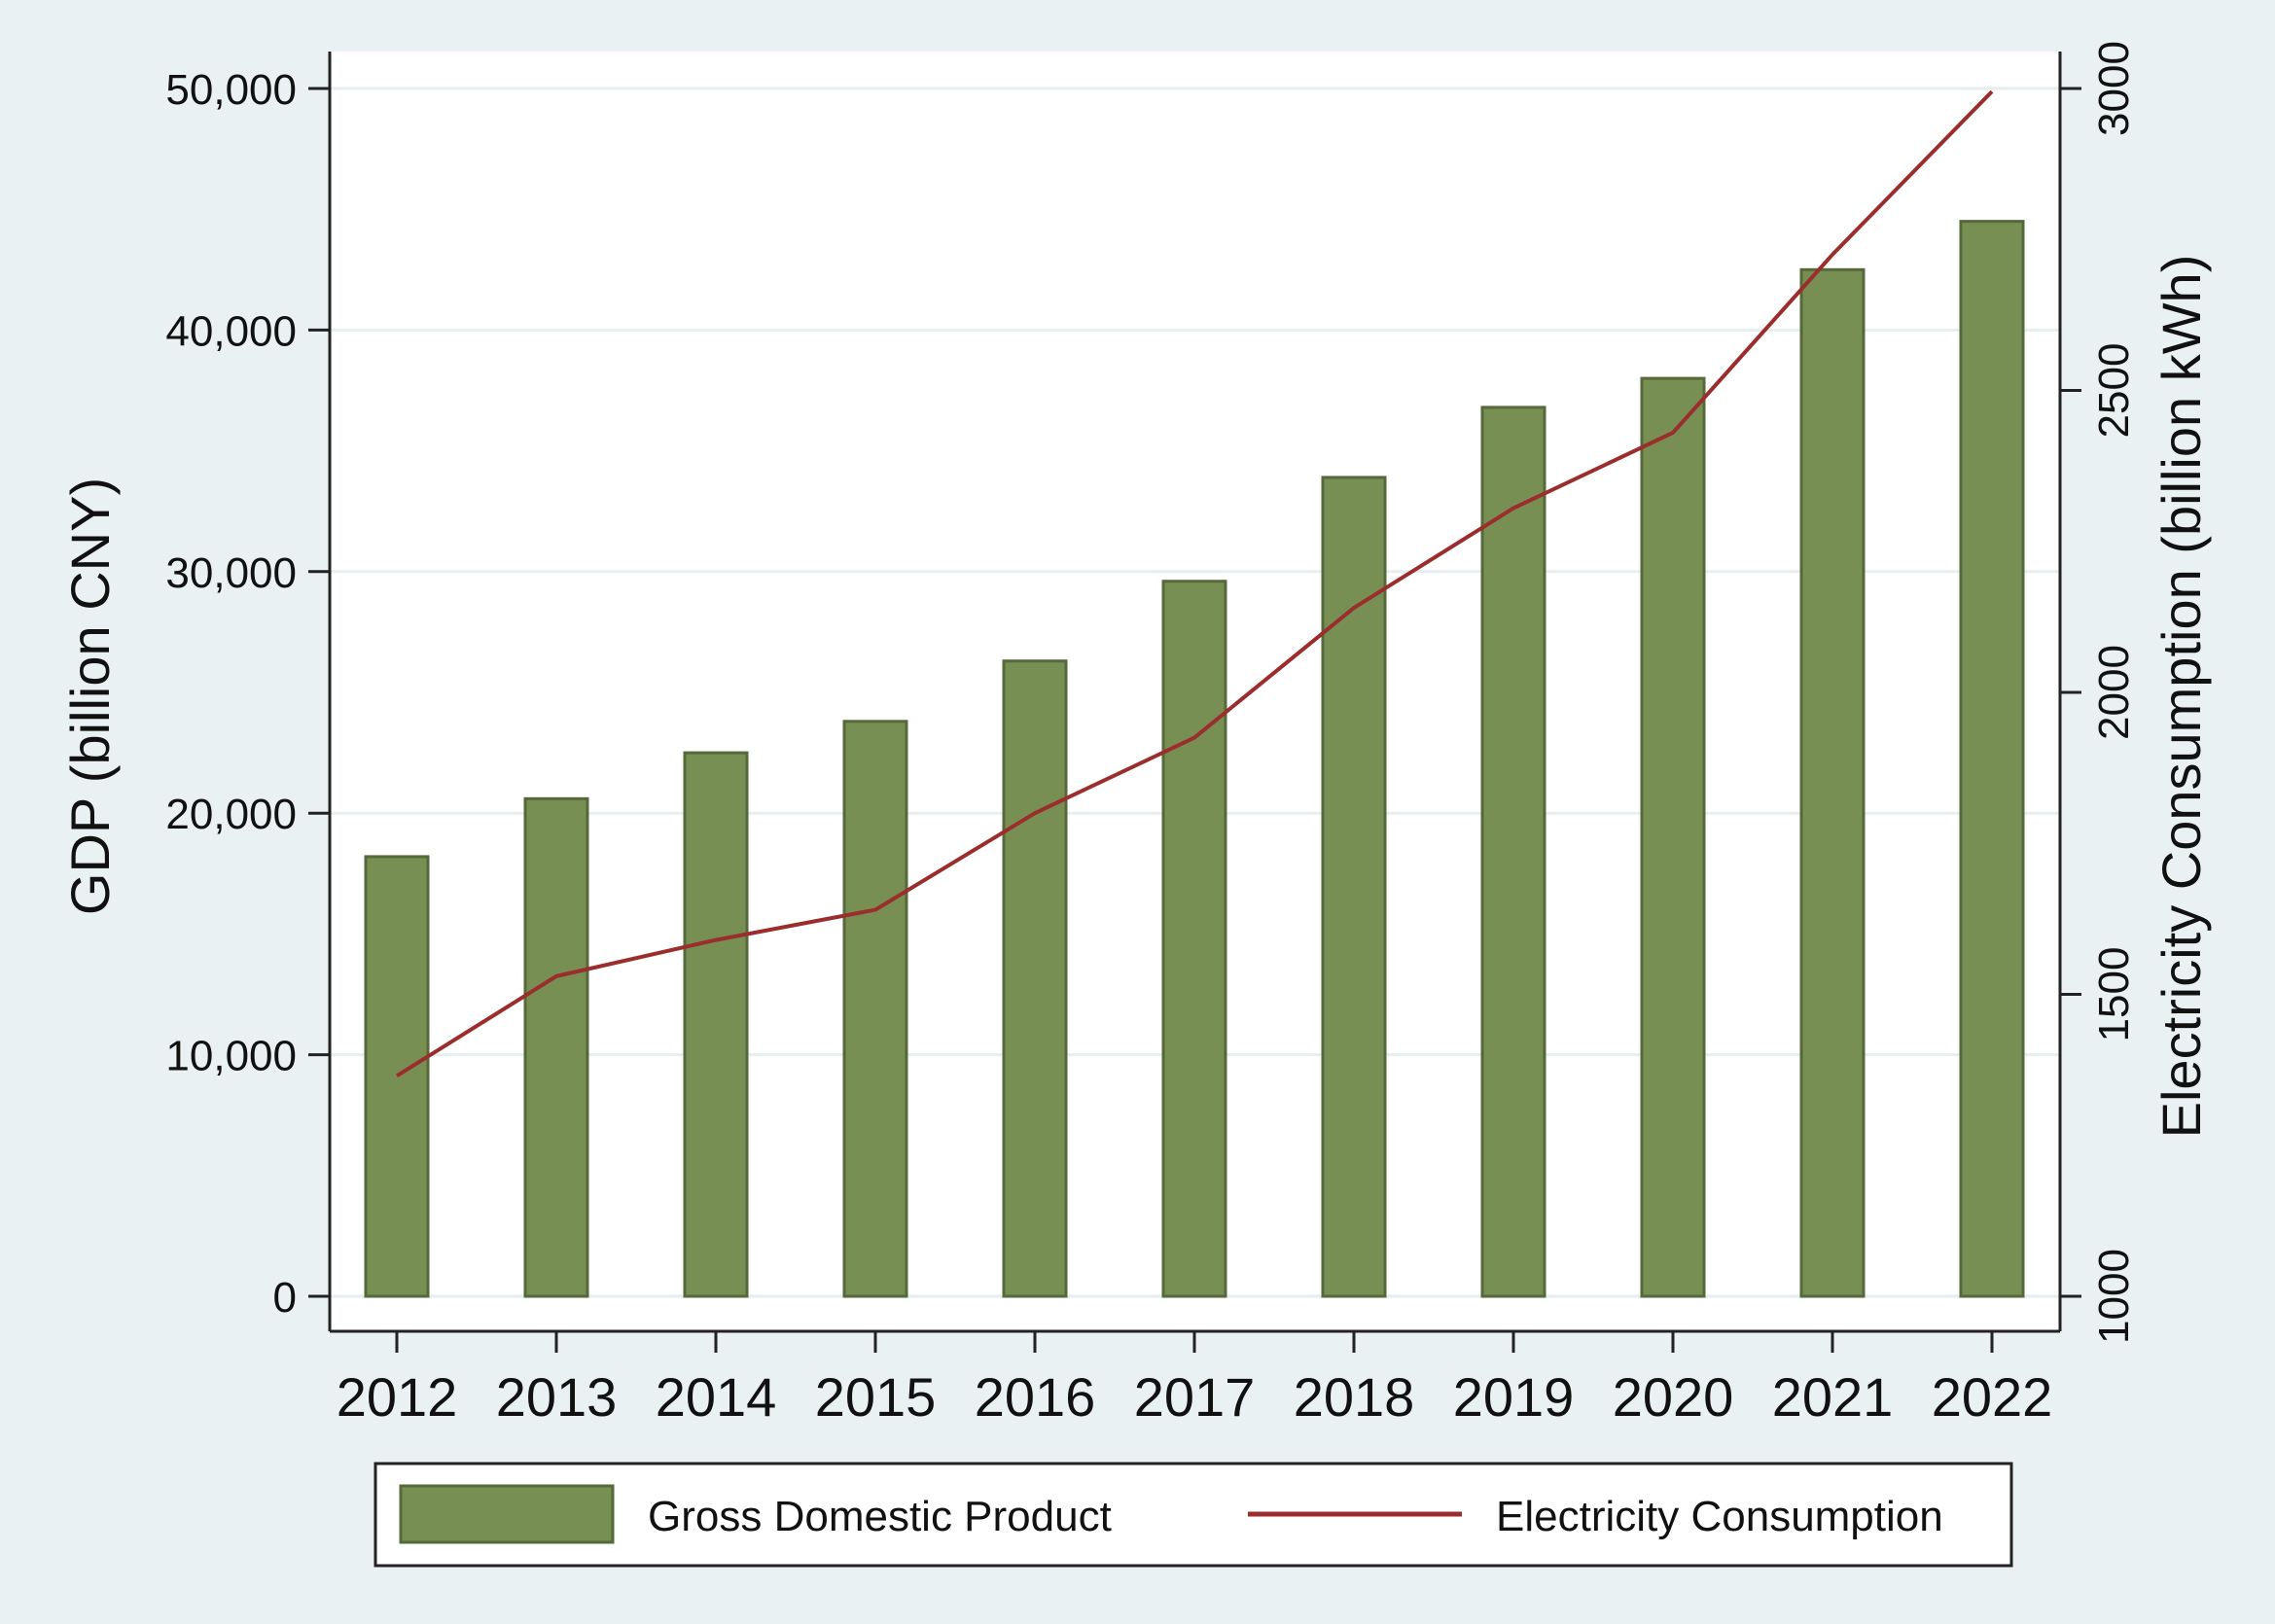  Describe the element at coordinates (231, 814) in the screenshot. I see `y-tick-label: 20,000` at that location.